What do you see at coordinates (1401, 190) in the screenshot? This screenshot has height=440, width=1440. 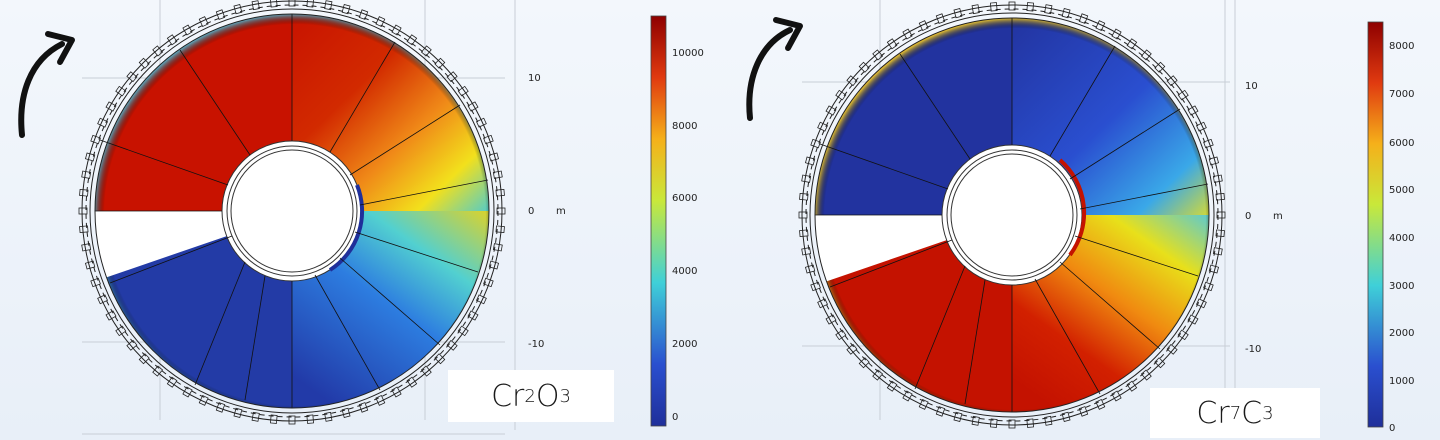 I see `svg-text: 5000` at bounding box center [1401, 190].